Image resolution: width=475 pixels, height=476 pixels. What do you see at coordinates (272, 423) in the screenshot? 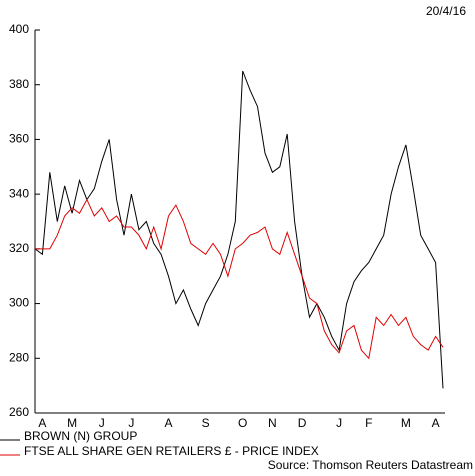
I see `x-tick-label: N` at bounding box center [272, 423].